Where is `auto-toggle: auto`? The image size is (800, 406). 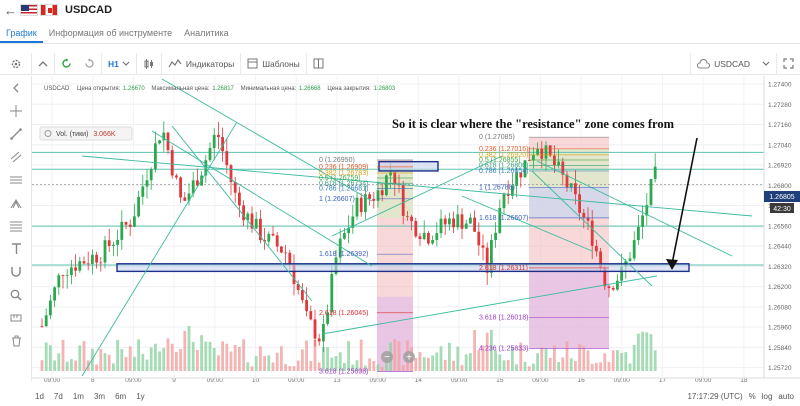 auto-toggle: auto is located at coordinates (786, 396).